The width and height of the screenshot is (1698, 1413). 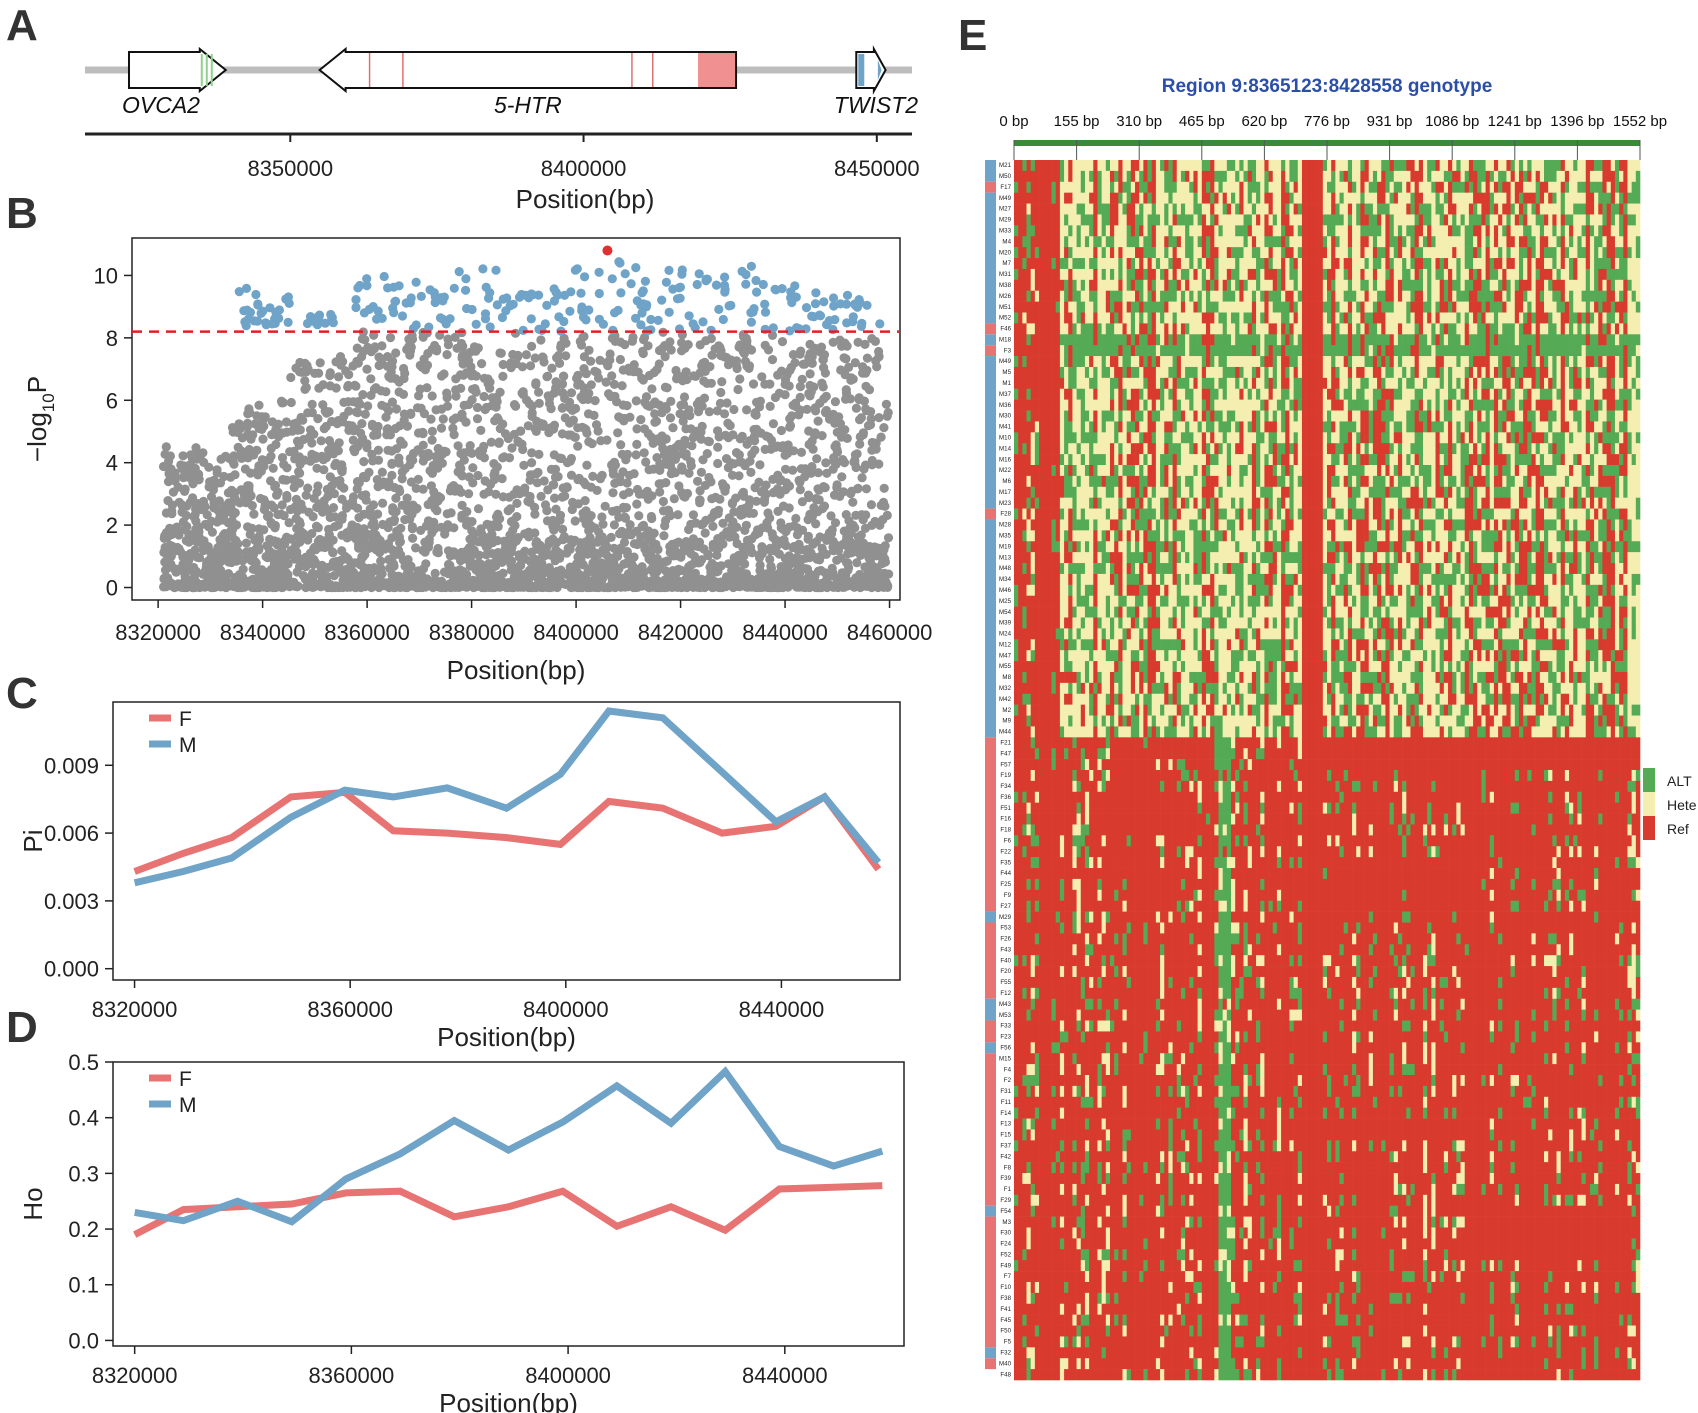 I want to click on x-tick-label: 8320000, so click(x=135, y=1009).